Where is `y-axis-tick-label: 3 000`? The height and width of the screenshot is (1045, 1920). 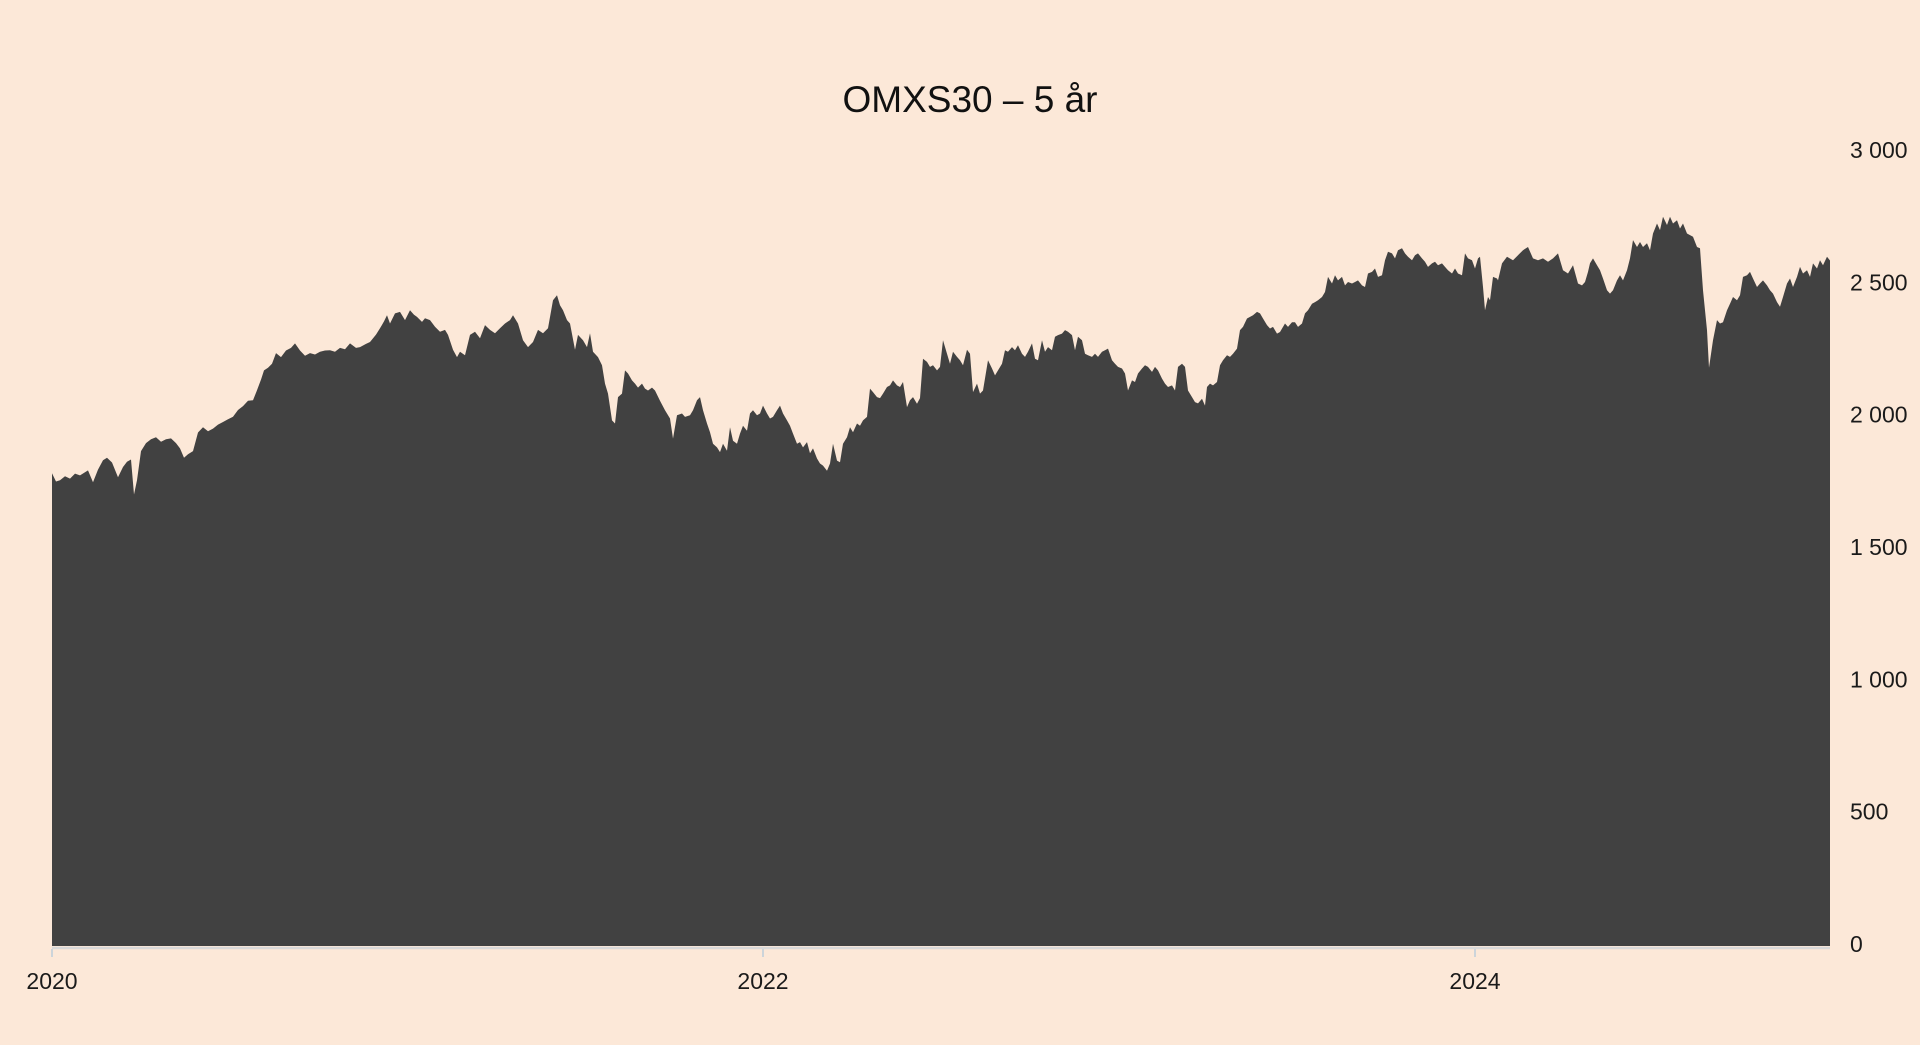 y-axis-tick-label: 3 000 is located at coordinates (1879, 150).